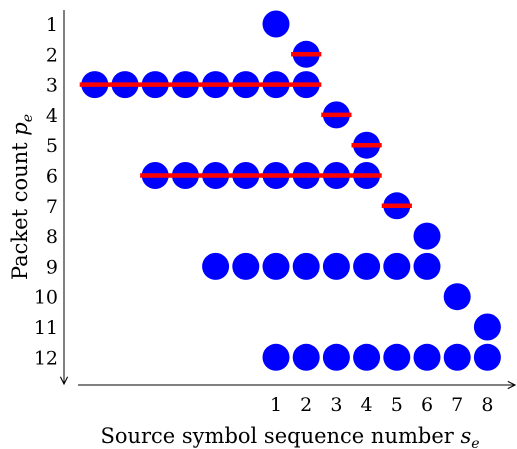  What do you see at coordinates (52, 237) in the screenshot?
I see `y-tick-label: 8` at bounding box center [52, 237].